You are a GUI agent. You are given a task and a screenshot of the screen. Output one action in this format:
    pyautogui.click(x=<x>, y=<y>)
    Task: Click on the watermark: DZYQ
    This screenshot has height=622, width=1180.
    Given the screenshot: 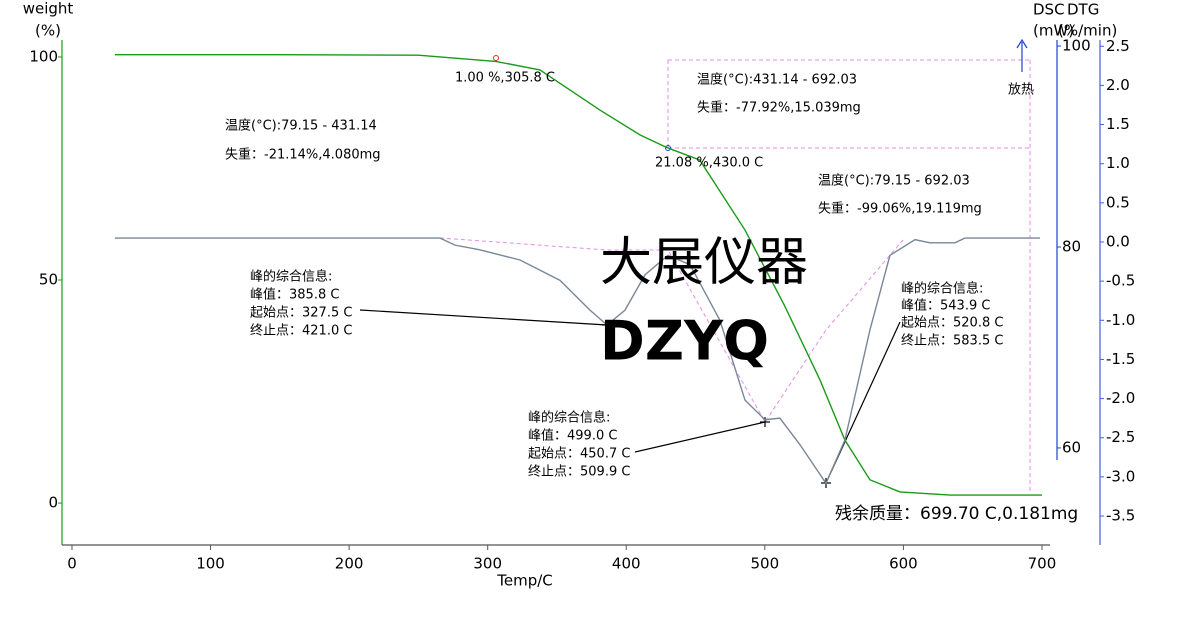 What is the action you would take?
    pyautogui.click(x=684, y=341)
    